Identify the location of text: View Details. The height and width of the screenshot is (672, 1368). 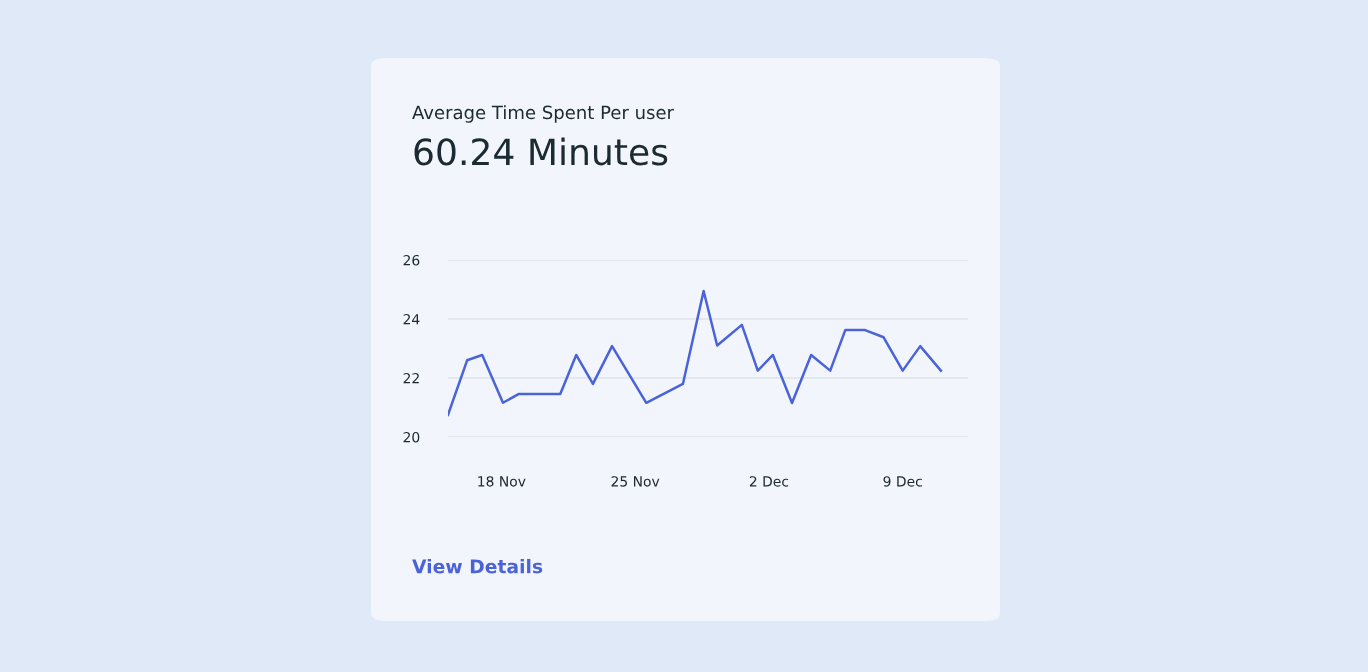
(477, 566).